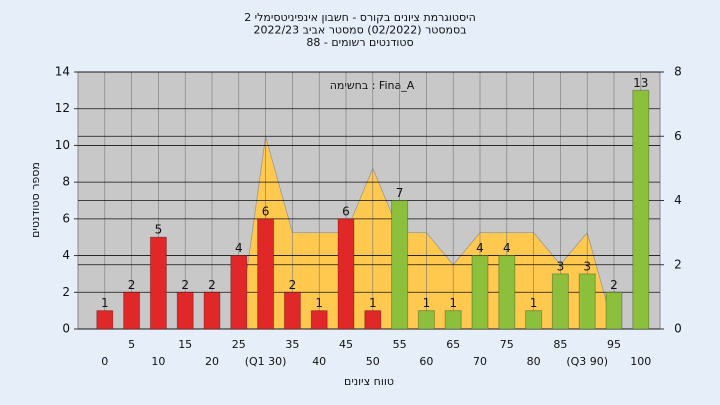 The image size is (720, 405). What do you see at coordinates (372, 85) in the screenshot?
I see `annotation: בחשימה : Fina_A` at bounding box center [372, 85].